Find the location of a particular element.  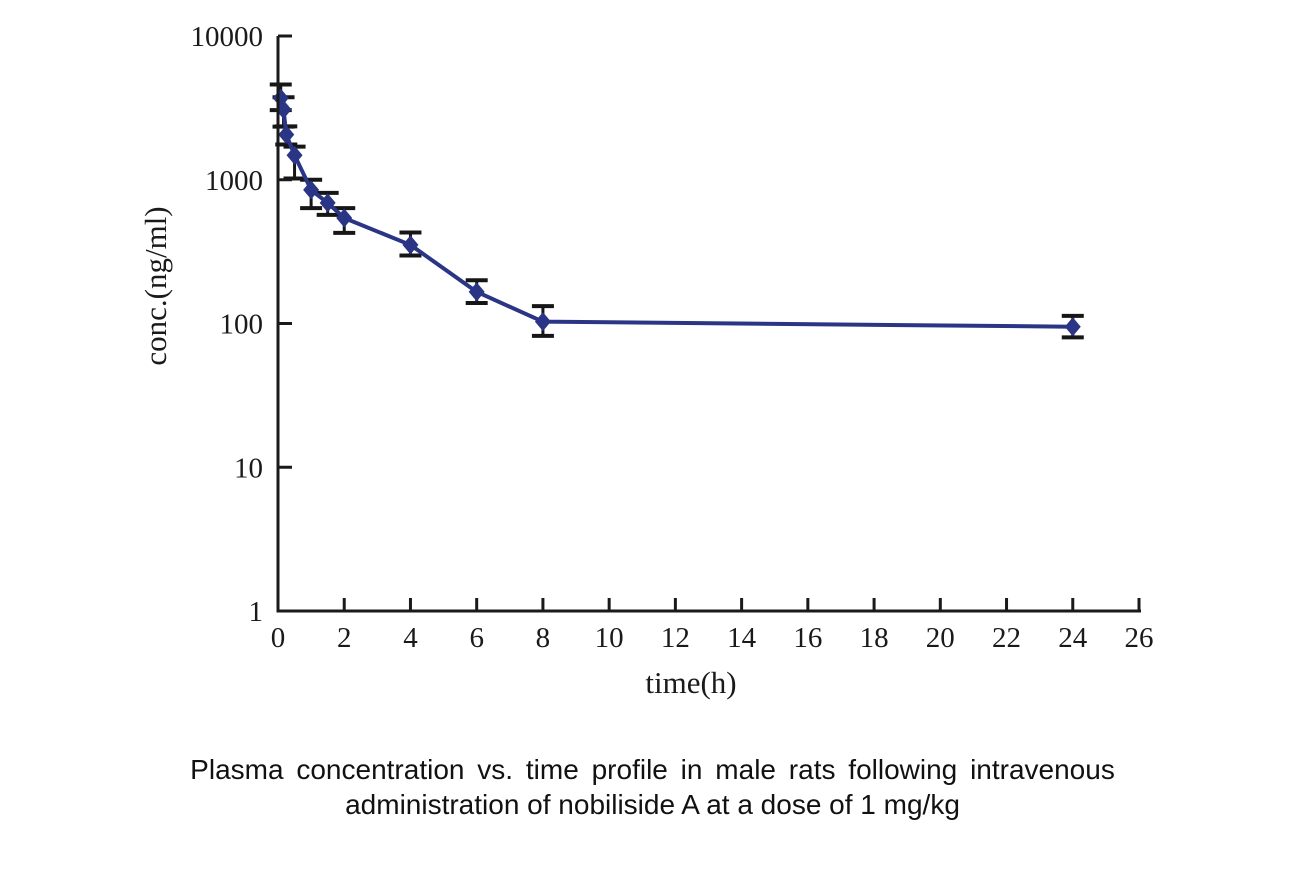

x-tick-label: 12 is located at coordinates (675, 638).